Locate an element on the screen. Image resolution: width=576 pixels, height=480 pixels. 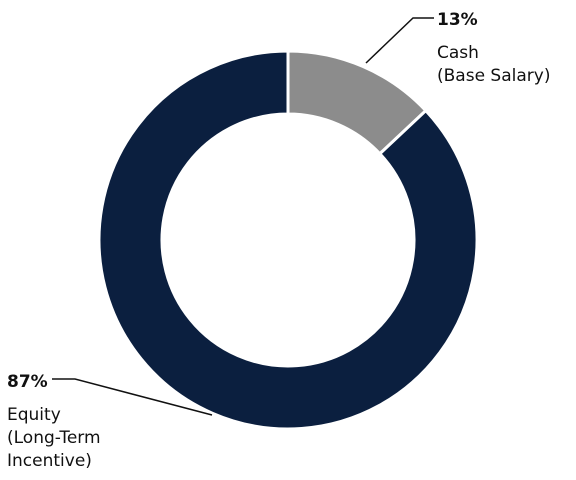
equity-label-line-1: Equity is located at coordinates (34, 415).